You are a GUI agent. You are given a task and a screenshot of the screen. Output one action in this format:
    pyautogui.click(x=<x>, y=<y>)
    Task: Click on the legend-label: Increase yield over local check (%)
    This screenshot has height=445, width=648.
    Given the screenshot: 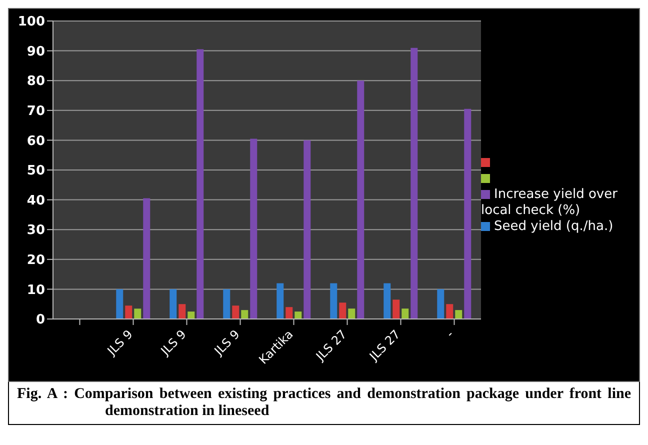 What is the action you would take?
    pyautogui.click(x=549, y=202)
    